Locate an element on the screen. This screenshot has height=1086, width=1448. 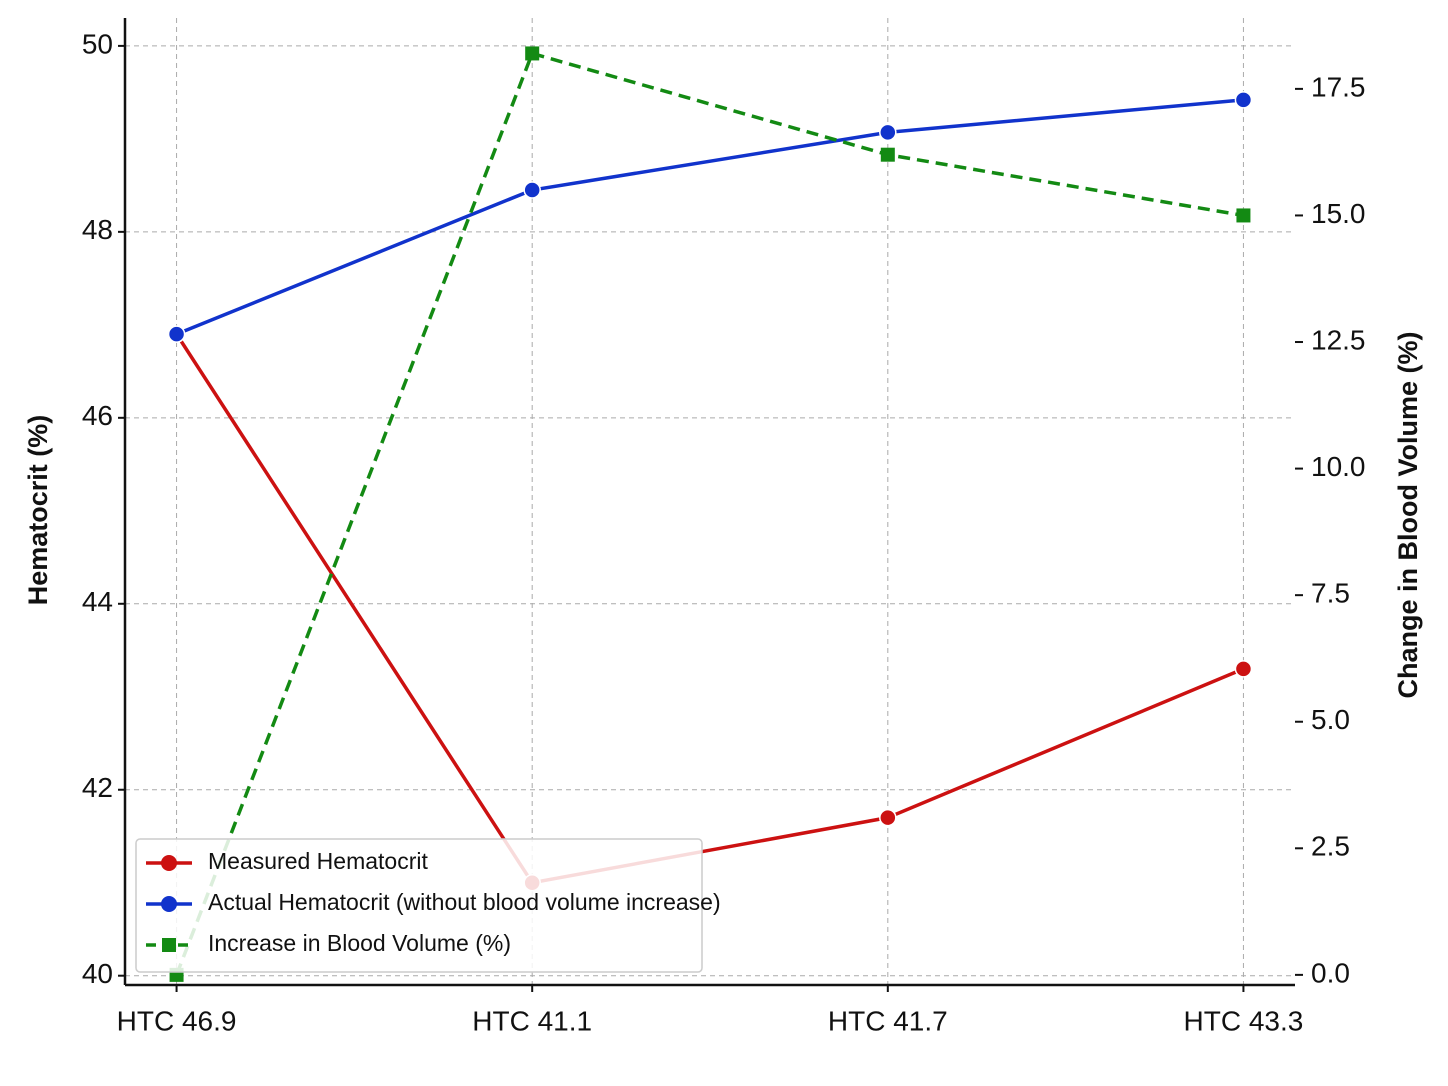
y2-tick-label: 15.0 is located at coordinates (1338, 213).